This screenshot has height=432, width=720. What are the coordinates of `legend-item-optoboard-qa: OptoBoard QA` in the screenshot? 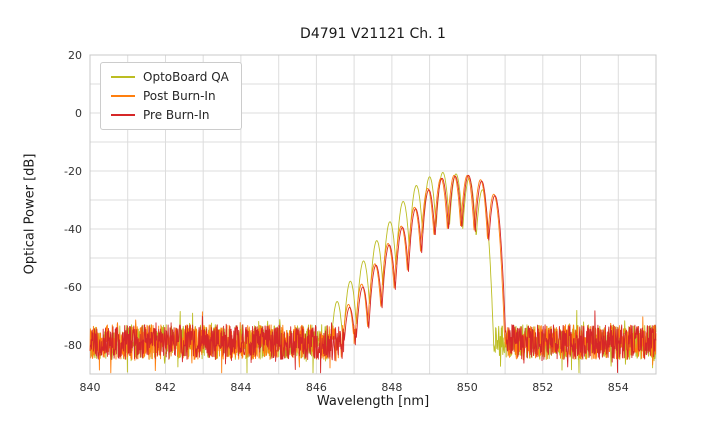 It's located at (170, 77).